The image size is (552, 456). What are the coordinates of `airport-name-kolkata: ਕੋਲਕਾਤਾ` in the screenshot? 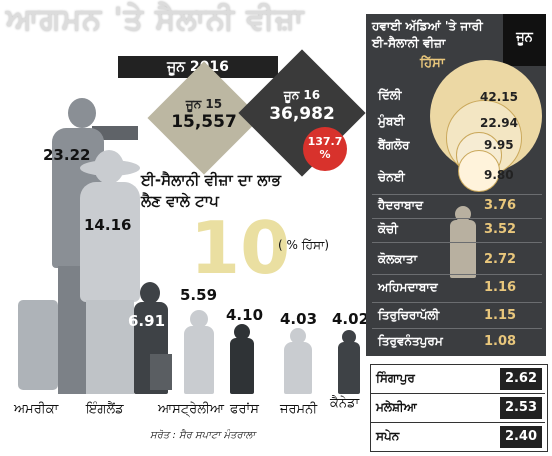 It's located at (398, 259).